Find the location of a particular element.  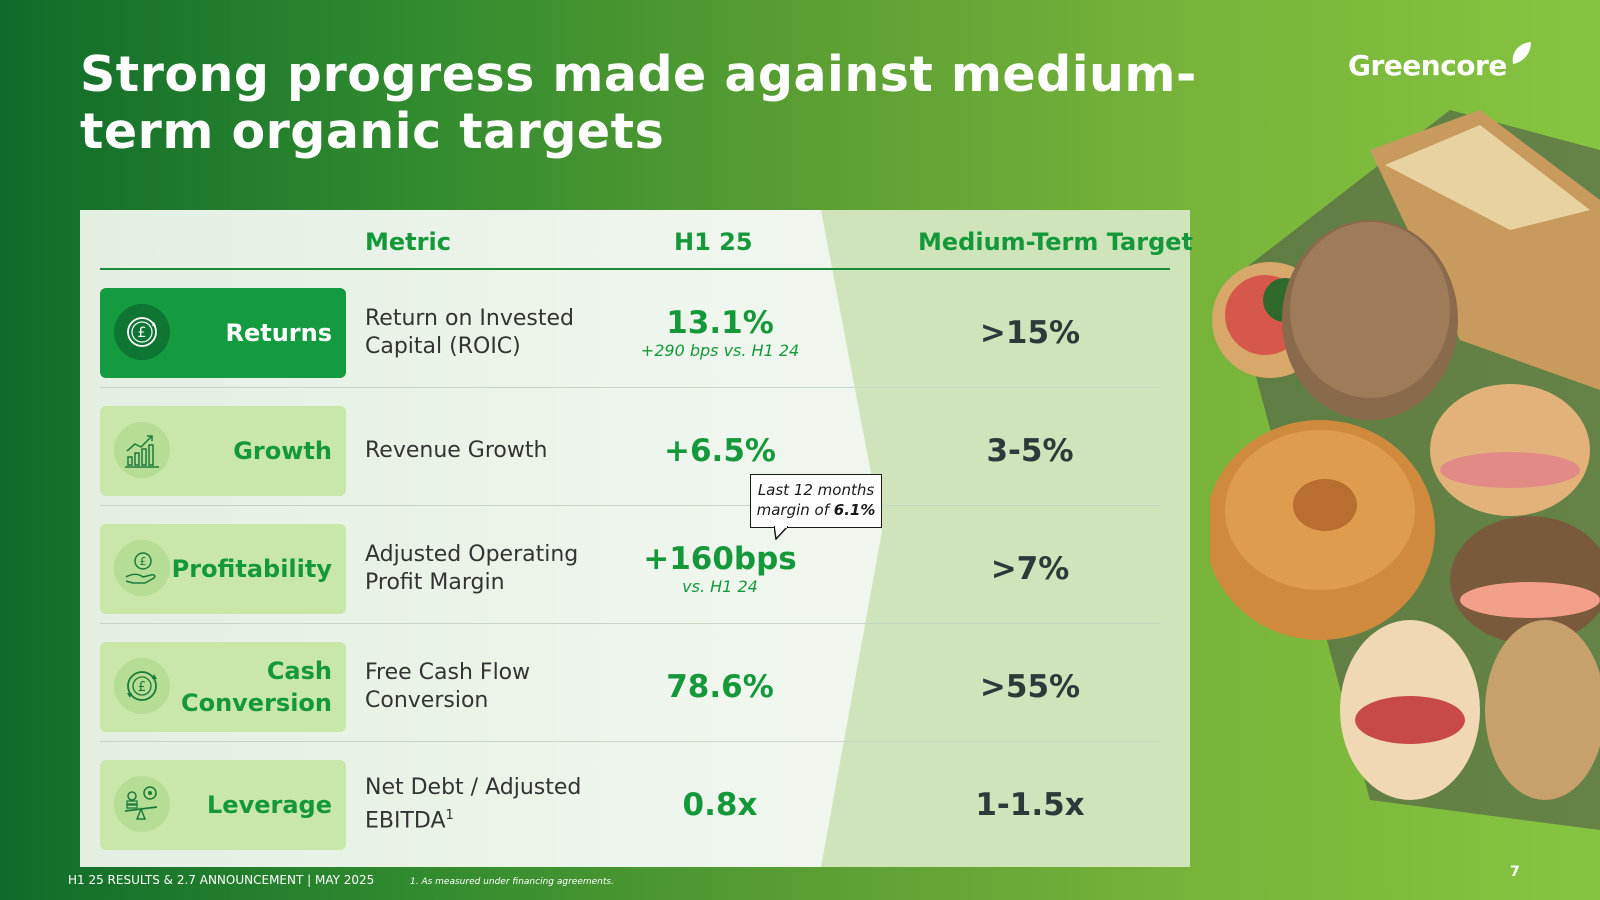

h1-value-cell: 0.8x is located at coordinates (720, 805).